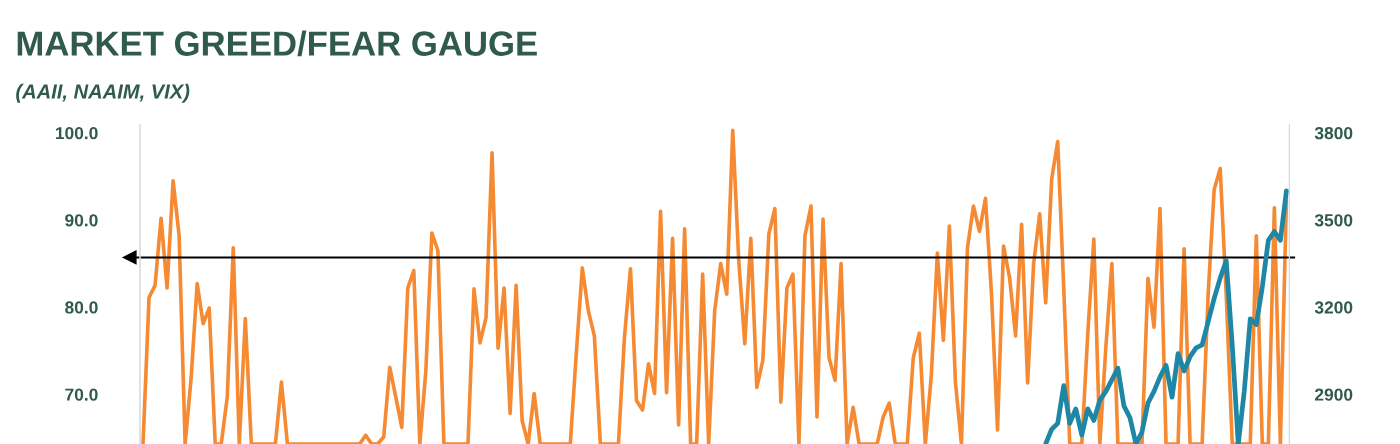 The image size is (1400, 444). Describe the element at coordinates (1166, 316) in the screenshot. I see `line-series` at that location.